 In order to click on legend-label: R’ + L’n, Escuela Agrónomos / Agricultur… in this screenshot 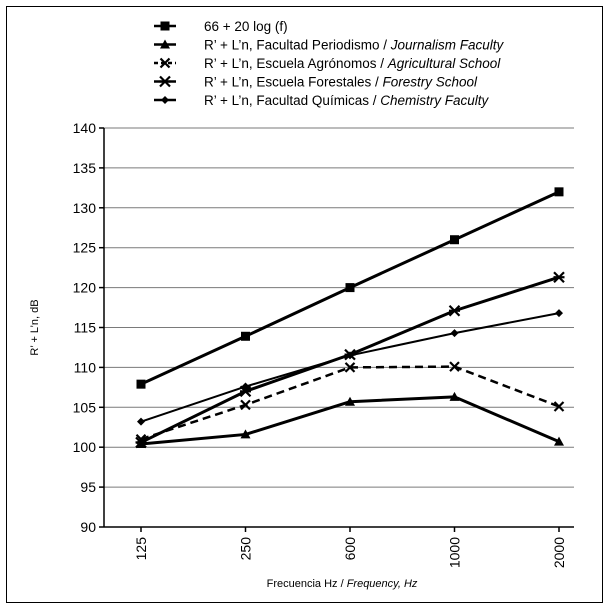, I will do `click(352, 63)`.